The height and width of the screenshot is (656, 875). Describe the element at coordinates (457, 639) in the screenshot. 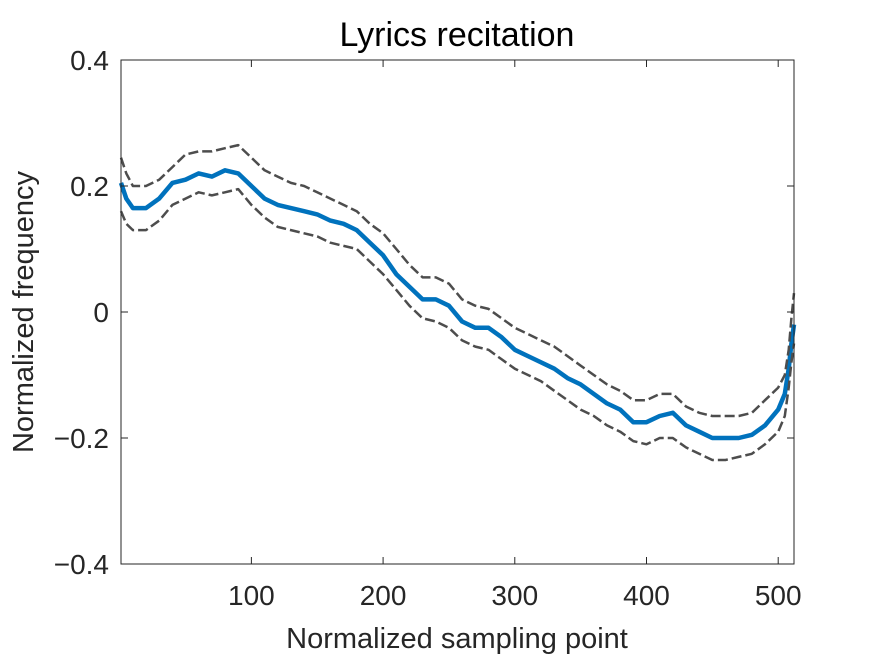

I see `x-axis-label: Normalized sampling point` at that location.